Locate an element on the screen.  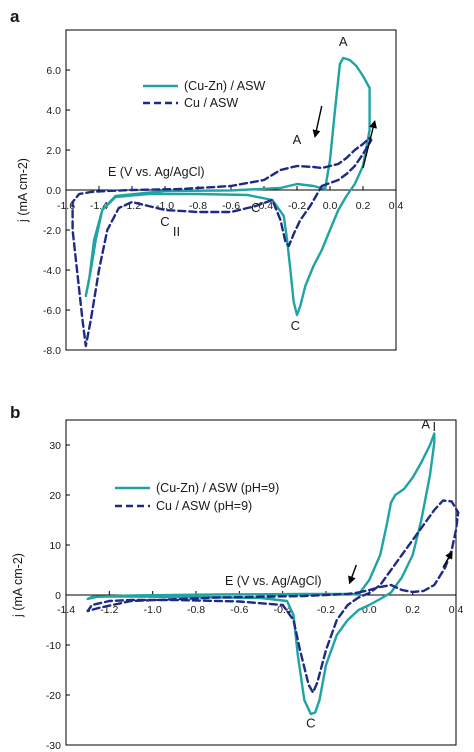
panel-b-x-tick-label: -1.0 is located at coordinates (153, 610).